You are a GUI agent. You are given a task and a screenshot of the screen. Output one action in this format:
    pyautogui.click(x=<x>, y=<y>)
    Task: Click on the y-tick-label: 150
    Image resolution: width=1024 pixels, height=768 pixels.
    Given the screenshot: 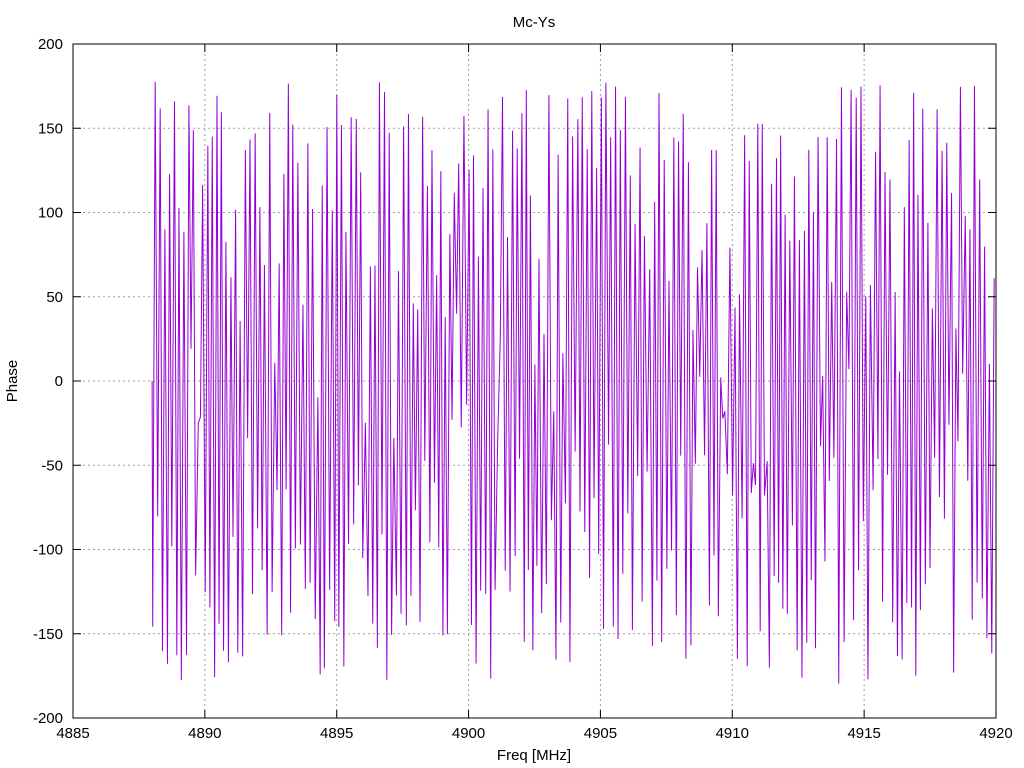 What is the action you would take?
    pyautogui.click(x=50, y=128)
    